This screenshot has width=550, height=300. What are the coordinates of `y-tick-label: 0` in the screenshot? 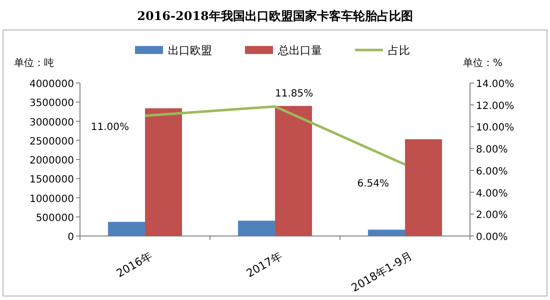 It's located at (71, 237).